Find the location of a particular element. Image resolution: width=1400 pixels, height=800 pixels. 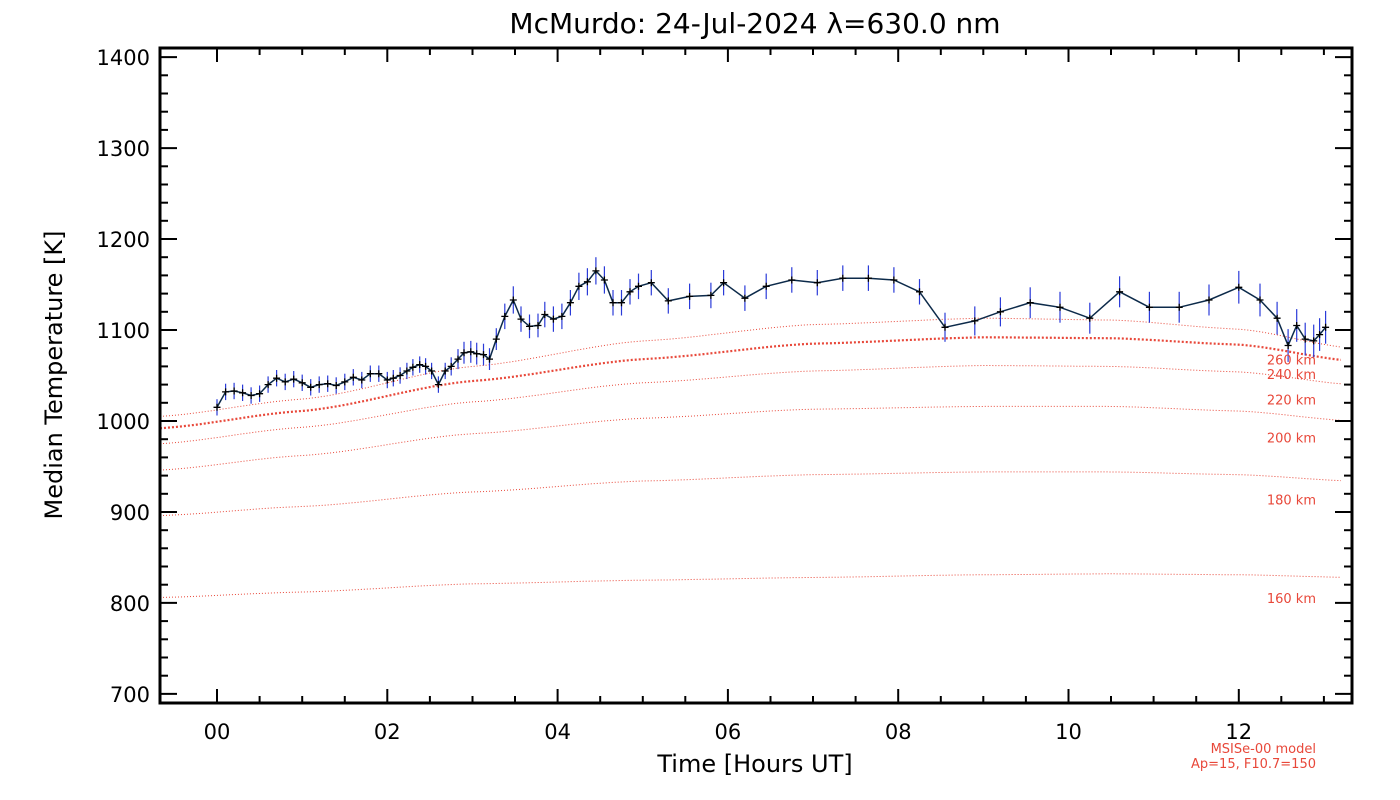

y-tick-label: 900 is located at coordinates (130, 513).